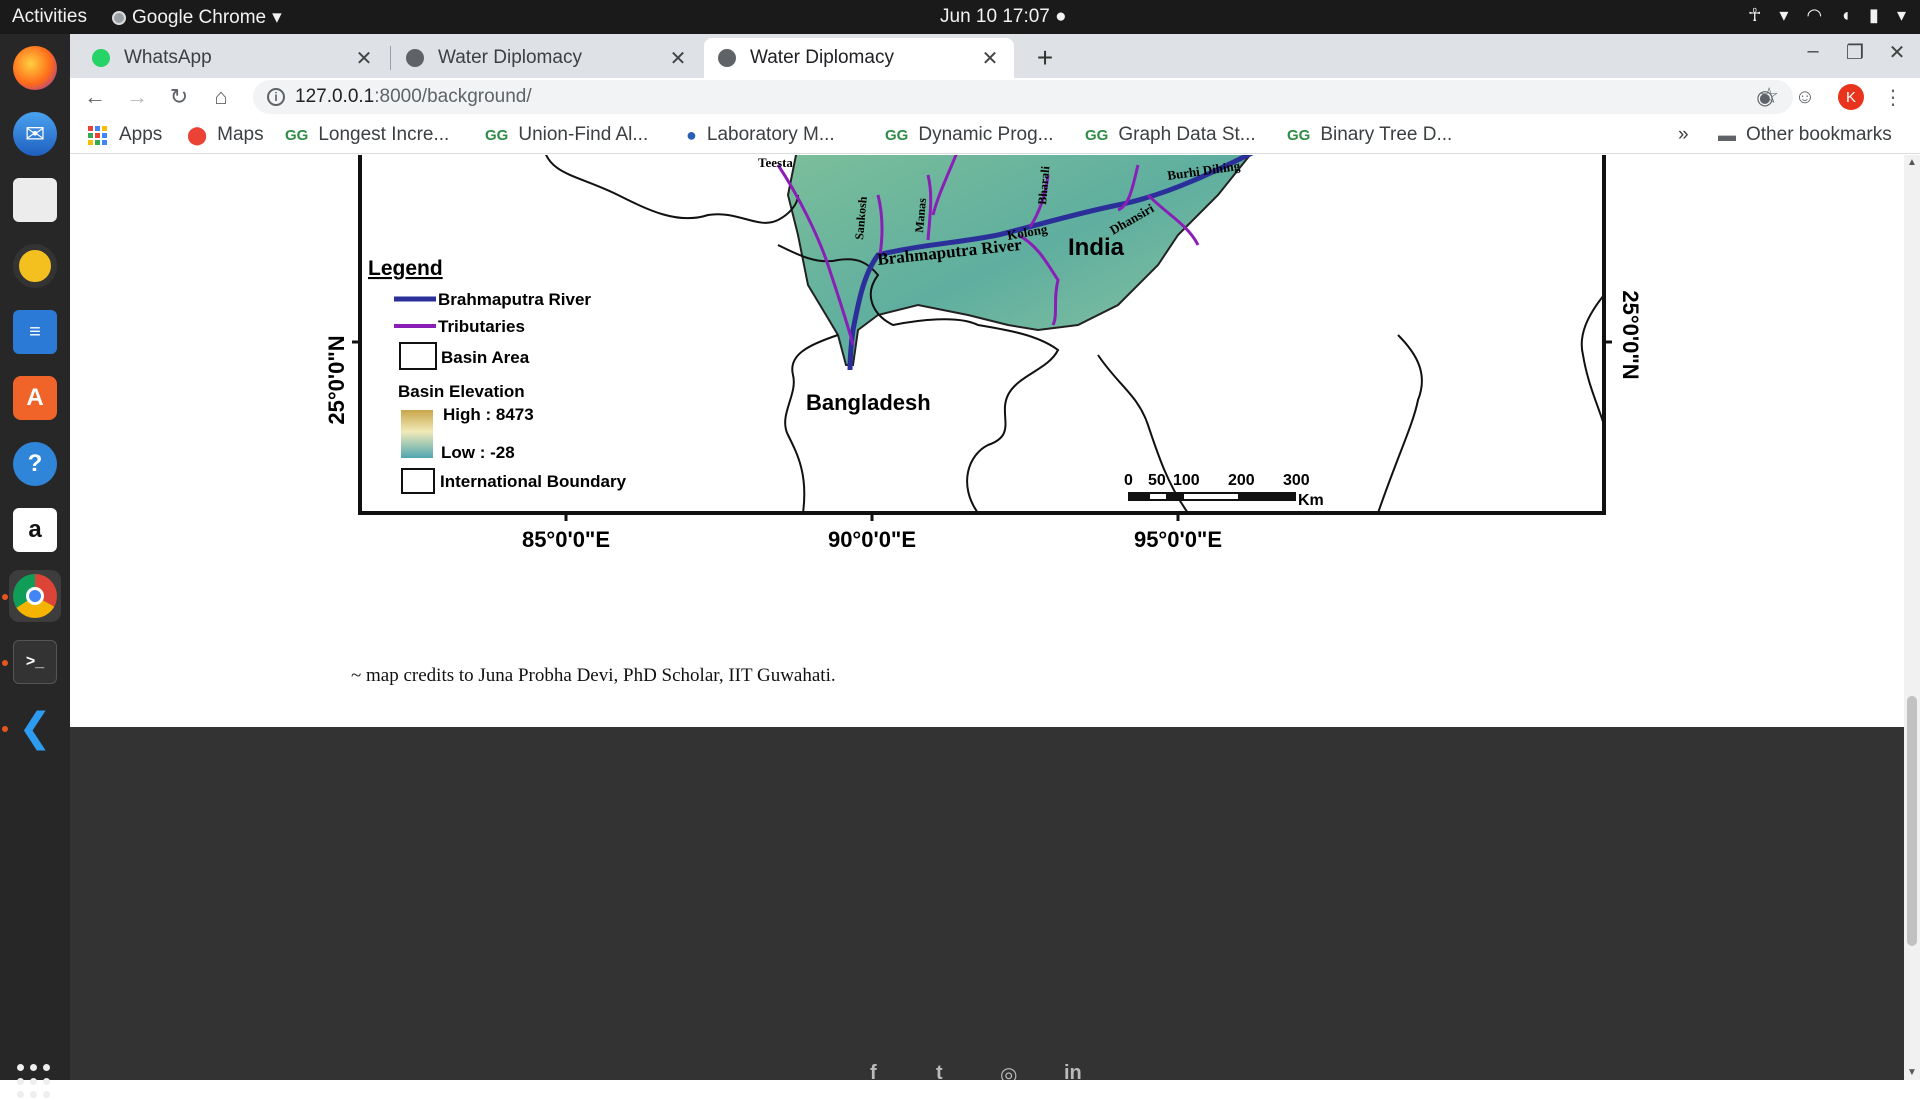 The width and height of the screenshot is (1920, 1100). Describe the element at coordinates (514, 299) in the screenshot. I see `legend-river: Brahmaputra River` at that location.